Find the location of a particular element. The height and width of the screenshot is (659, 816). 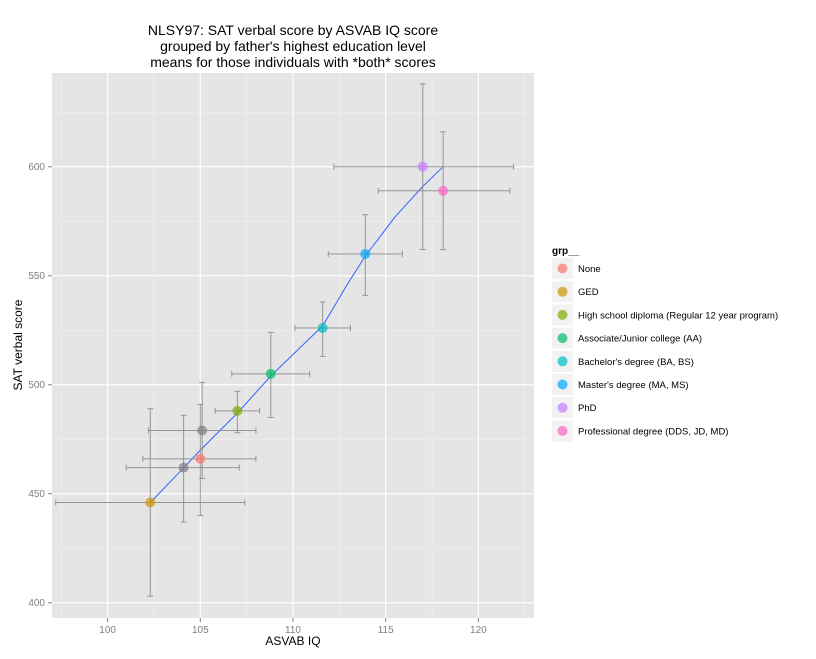

legend-label-ged: GED is located at coordinates (588, 292).